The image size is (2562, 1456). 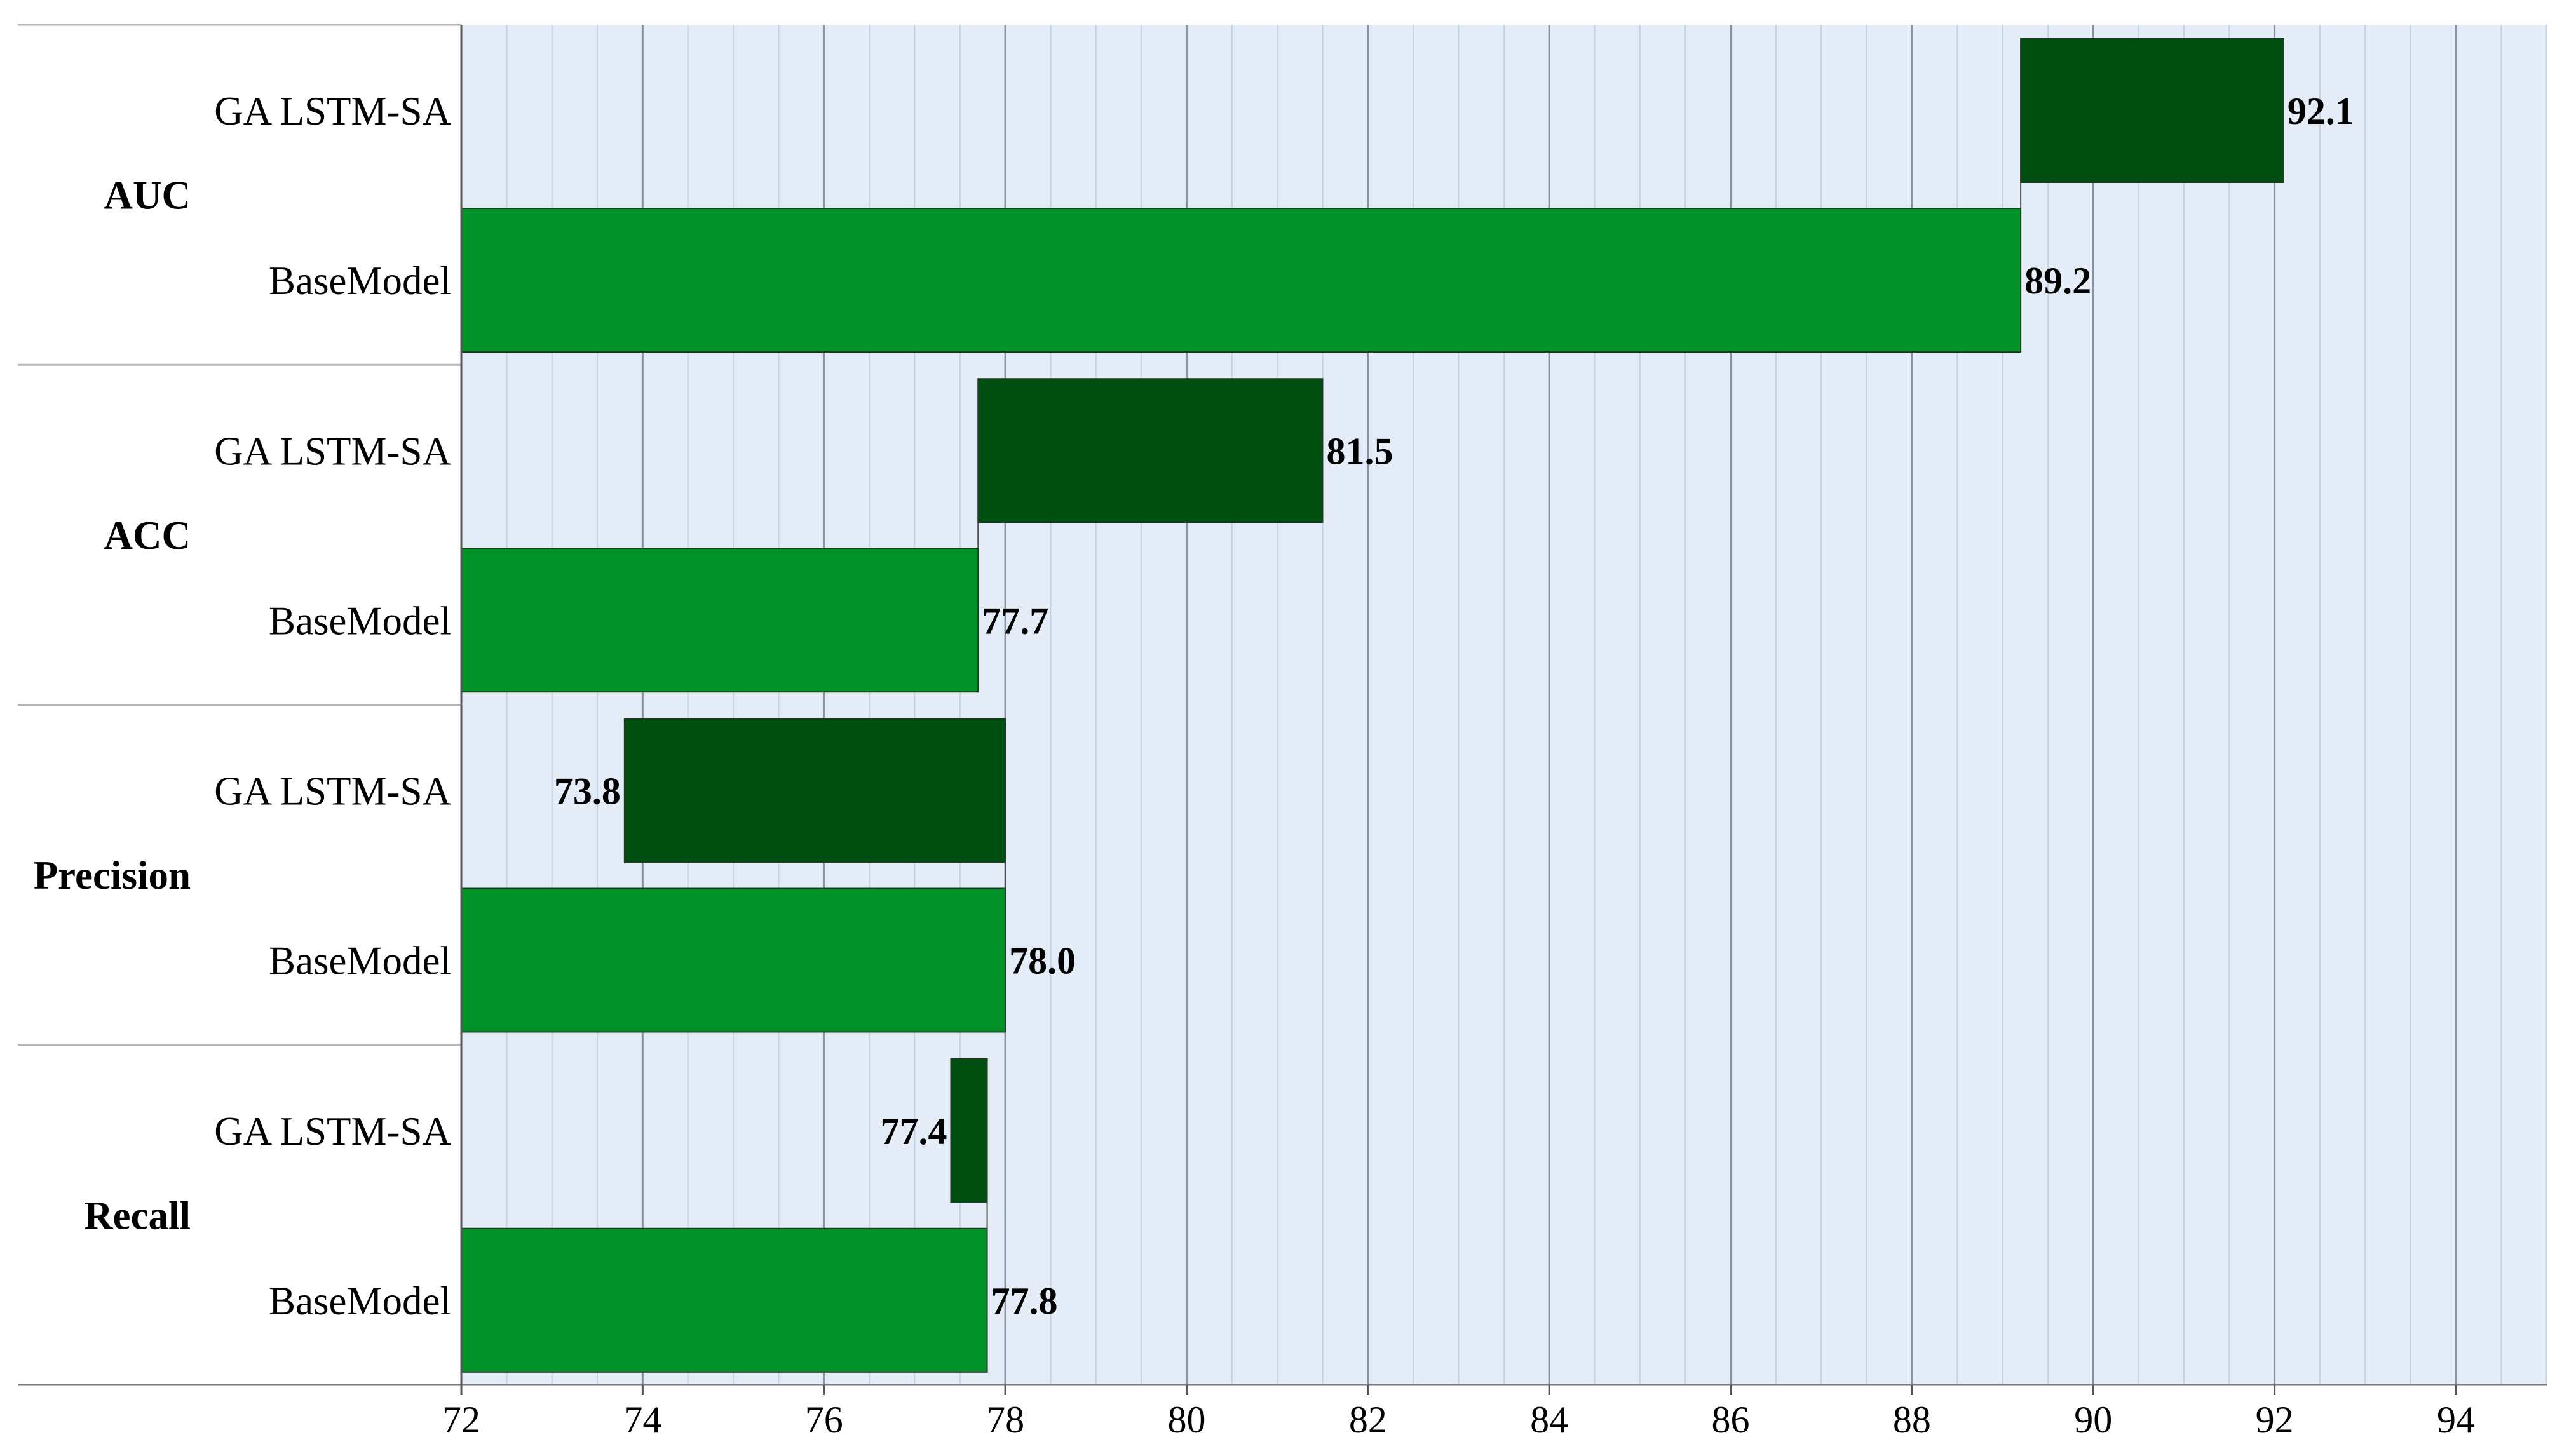 I want to click on x-tick-label: 72, so click(x=461, y=1420).